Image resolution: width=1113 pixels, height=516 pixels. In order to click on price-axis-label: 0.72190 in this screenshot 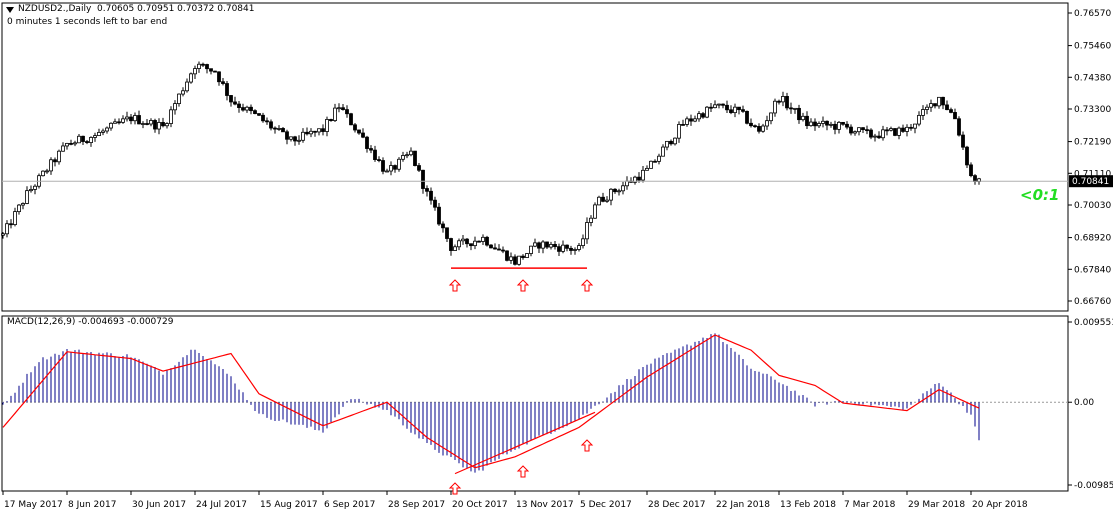, I will do `click(1092, 143)`.